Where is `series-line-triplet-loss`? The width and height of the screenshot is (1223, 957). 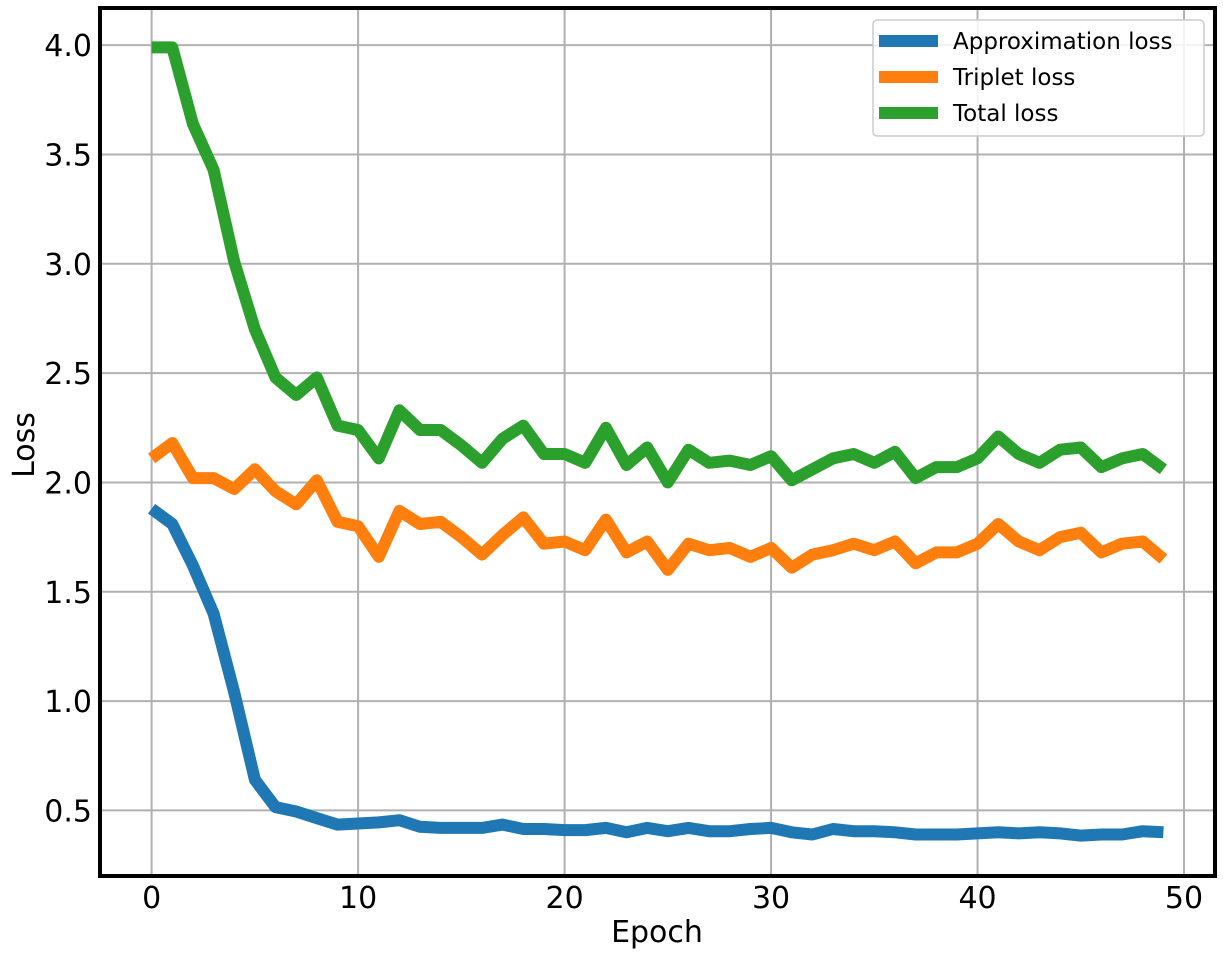
series-line-triplet-loss is located at coordinates (658, 506).